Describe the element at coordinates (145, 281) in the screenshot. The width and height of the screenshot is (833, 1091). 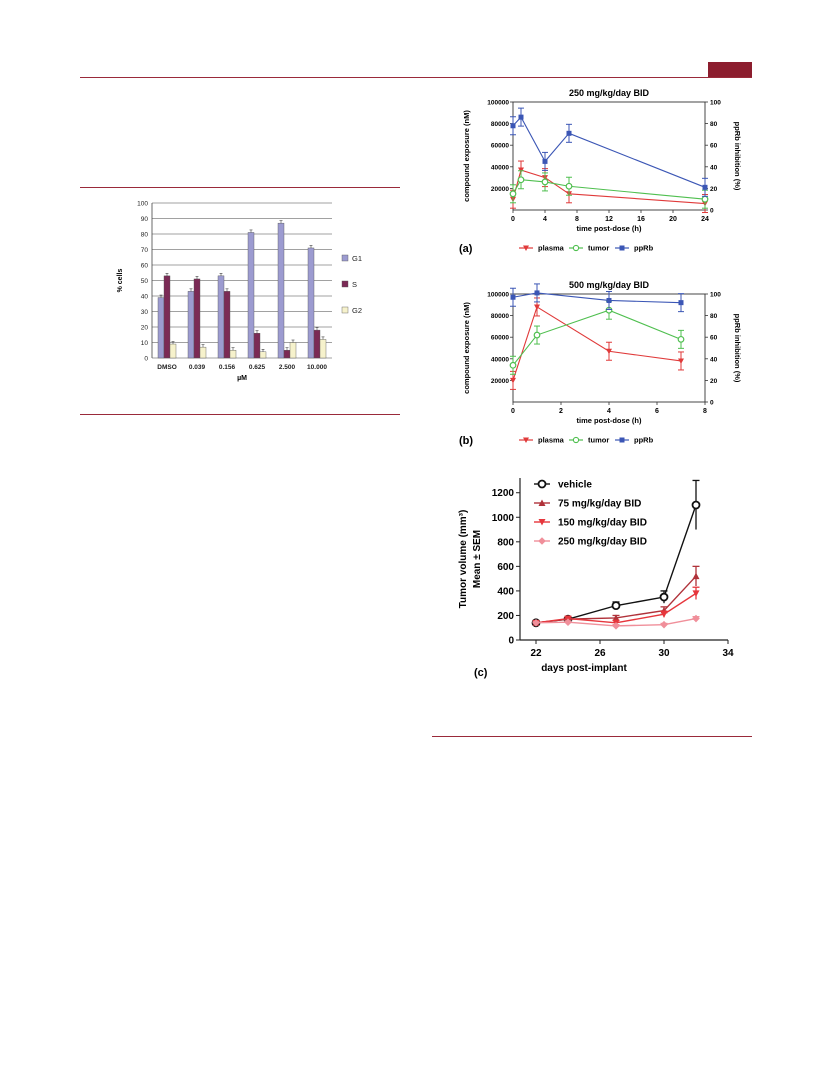
I see `y-tick-label: 50` at that location.